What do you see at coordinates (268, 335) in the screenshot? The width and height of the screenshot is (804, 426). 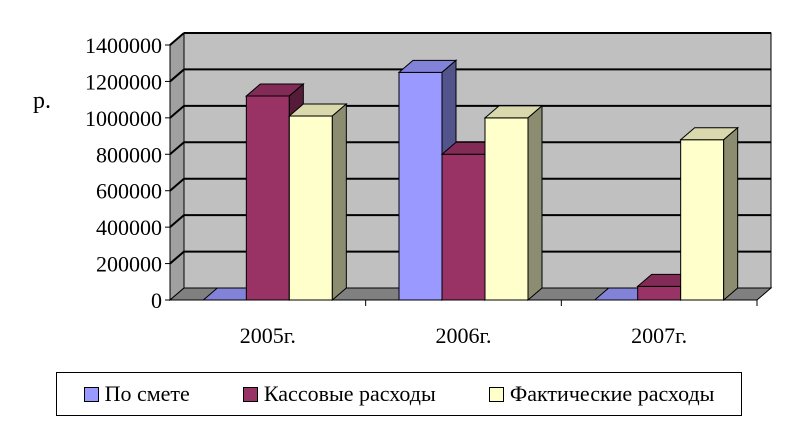 I see `x-tick-label: 2005г.` at bounding box center [268, 335].